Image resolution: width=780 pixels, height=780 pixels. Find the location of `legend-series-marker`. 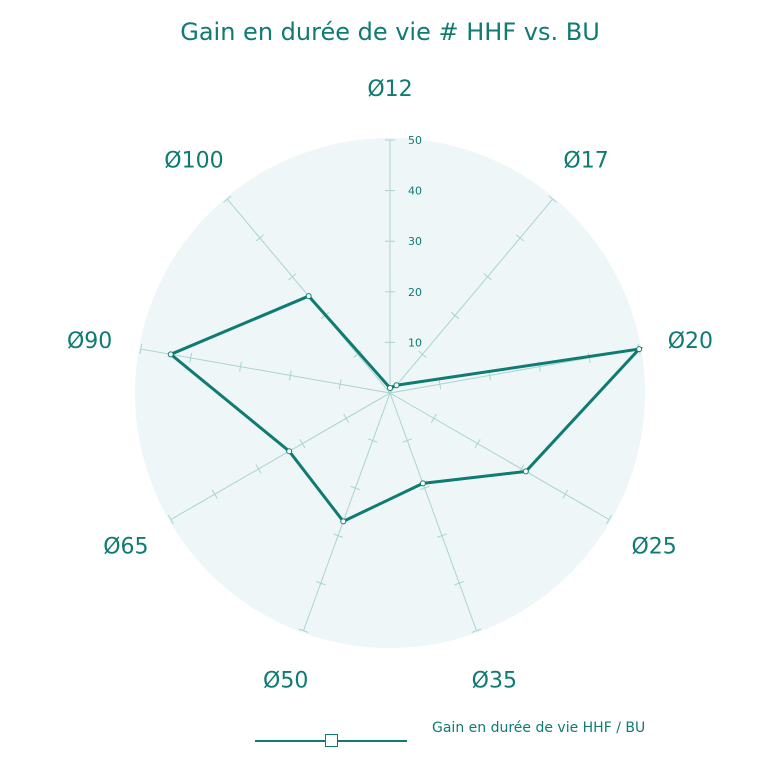

legend-series-marker is located at coordinates (331, 740).